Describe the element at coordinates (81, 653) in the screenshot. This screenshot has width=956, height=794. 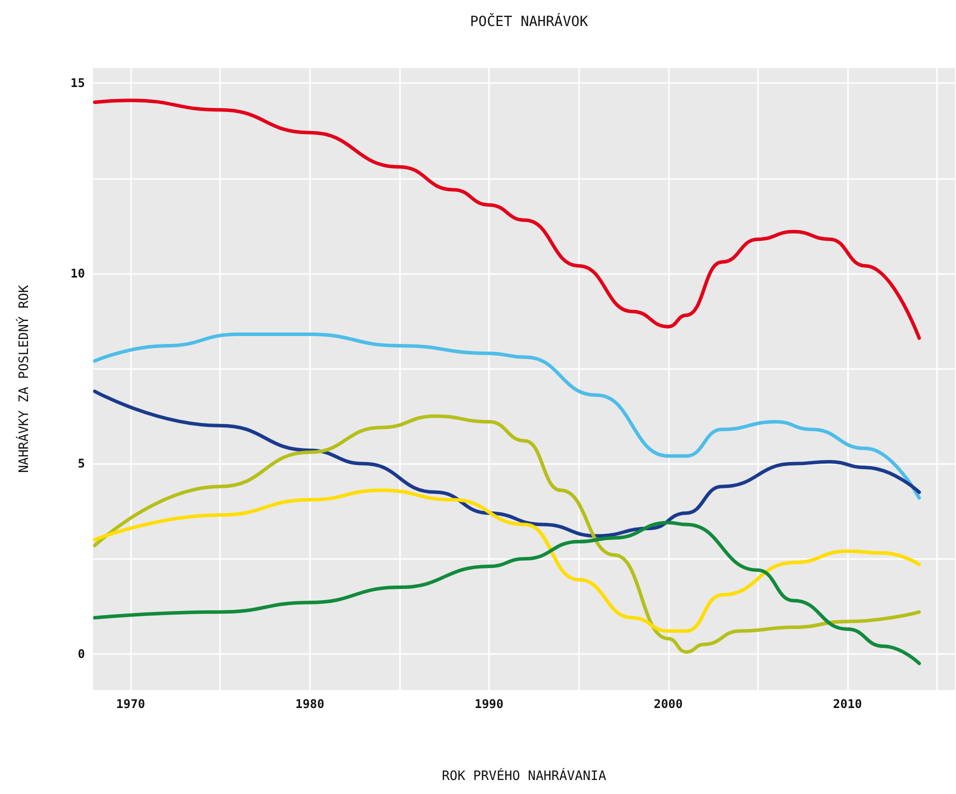
I see `y-tick-label: 0` at that location.